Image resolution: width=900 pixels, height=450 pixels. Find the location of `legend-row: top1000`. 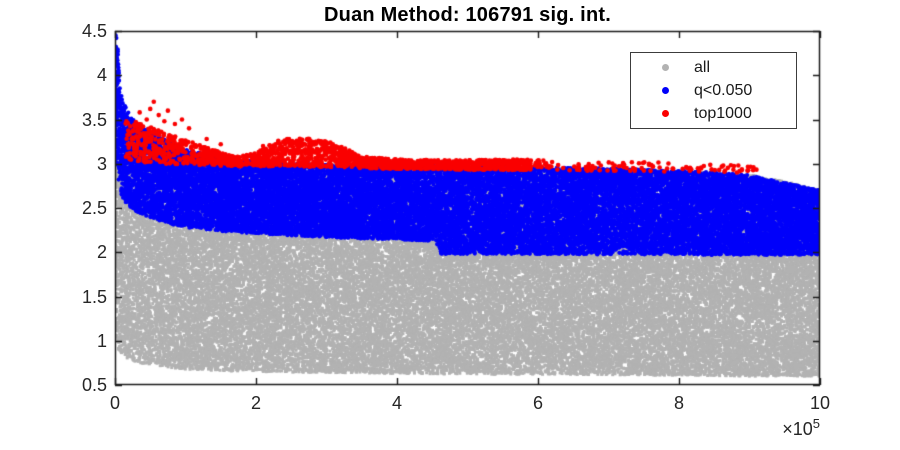

legend-row: top1000 is located at coordinates (713, 114).